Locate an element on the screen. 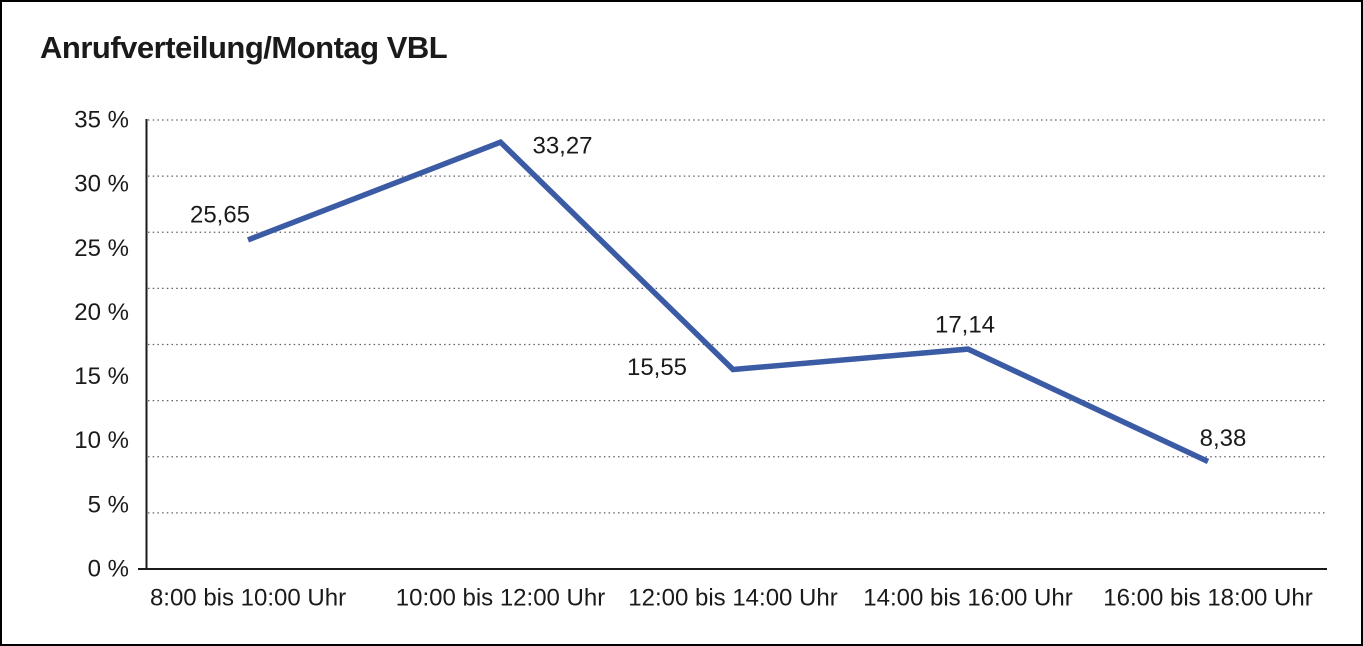 Image resolution: width=1363 pixels, height=646 pixels. y-tick-label: 30 % is located at coordinates (101, 184).